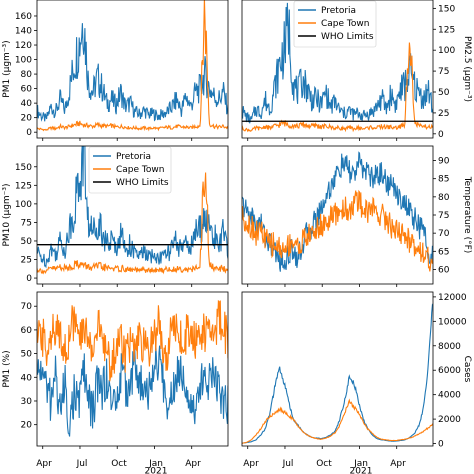 The image size is (474, 474). Describe the element at coordinates (467, 369) in the screenshot. I see `y-axis-label: Cases` at that location.